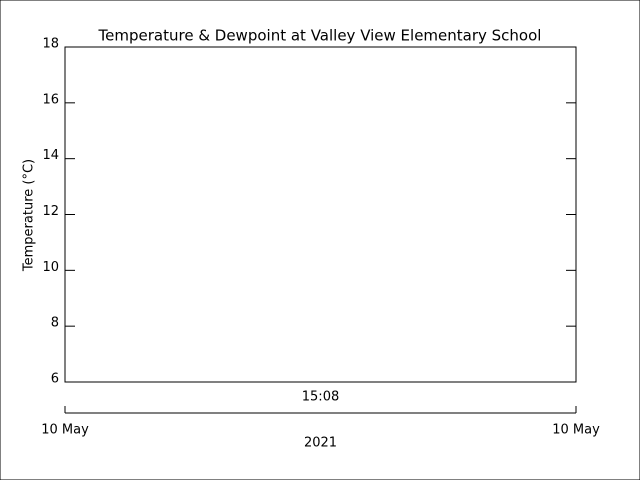 The image size is (640, 480). What do you see at coordinates (320, 397) in the screenshot?
I see `x-tick-label: 15:08` at bounding box center [320, 397].